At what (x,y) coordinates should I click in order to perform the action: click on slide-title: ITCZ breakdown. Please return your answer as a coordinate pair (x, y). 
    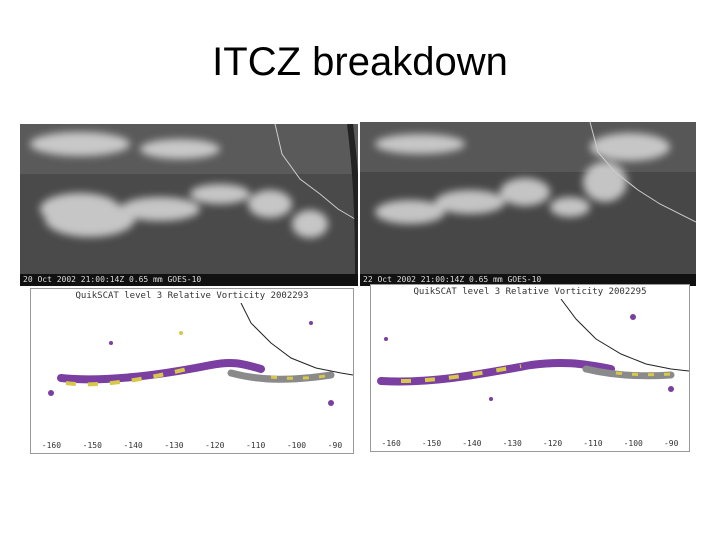
    Looking at the image, I should click on (360, 62).